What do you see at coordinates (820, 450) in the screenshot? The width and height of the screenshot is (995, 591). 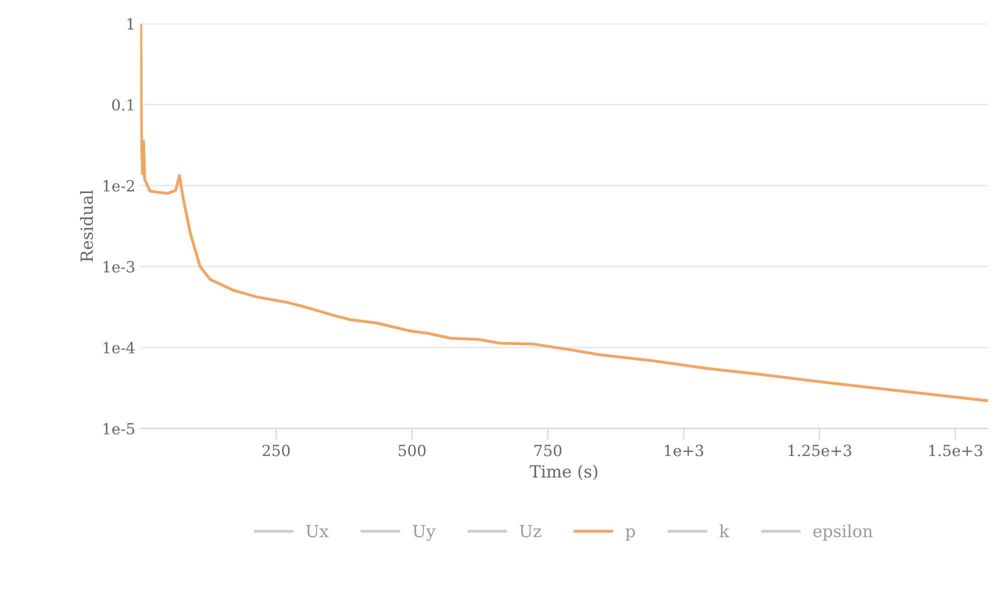 I see `x-tick-label: 1.25e+3` at bounding box center [820, 450].